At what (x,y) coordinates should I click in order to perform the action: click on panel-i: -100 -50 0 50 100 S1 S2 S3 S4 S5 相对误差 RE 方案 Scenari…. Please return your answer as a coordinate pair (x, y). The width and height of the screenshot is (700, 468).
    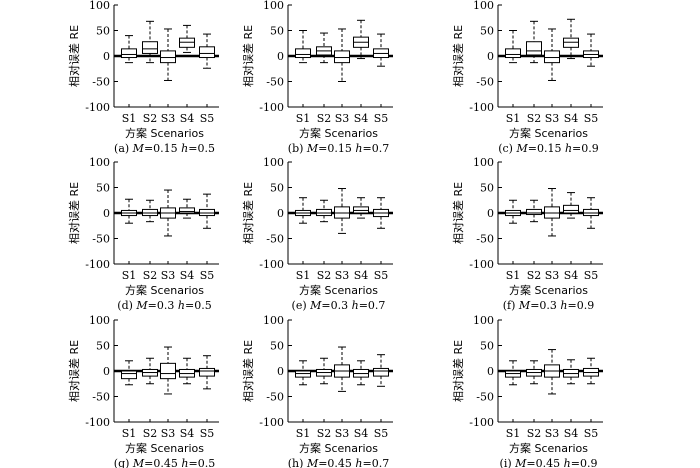
    Looking at the image, I should click on (527, 391).